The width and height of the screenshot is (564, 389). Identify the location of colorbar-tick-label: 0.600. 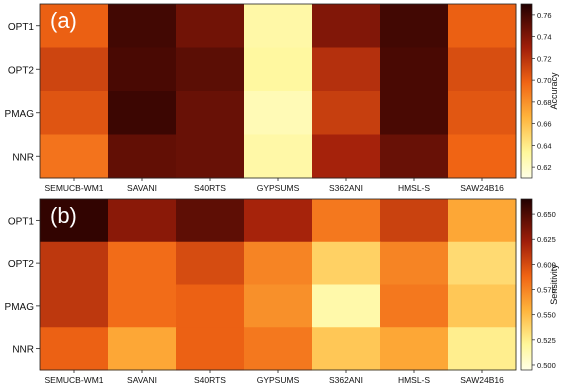
(546, 264).